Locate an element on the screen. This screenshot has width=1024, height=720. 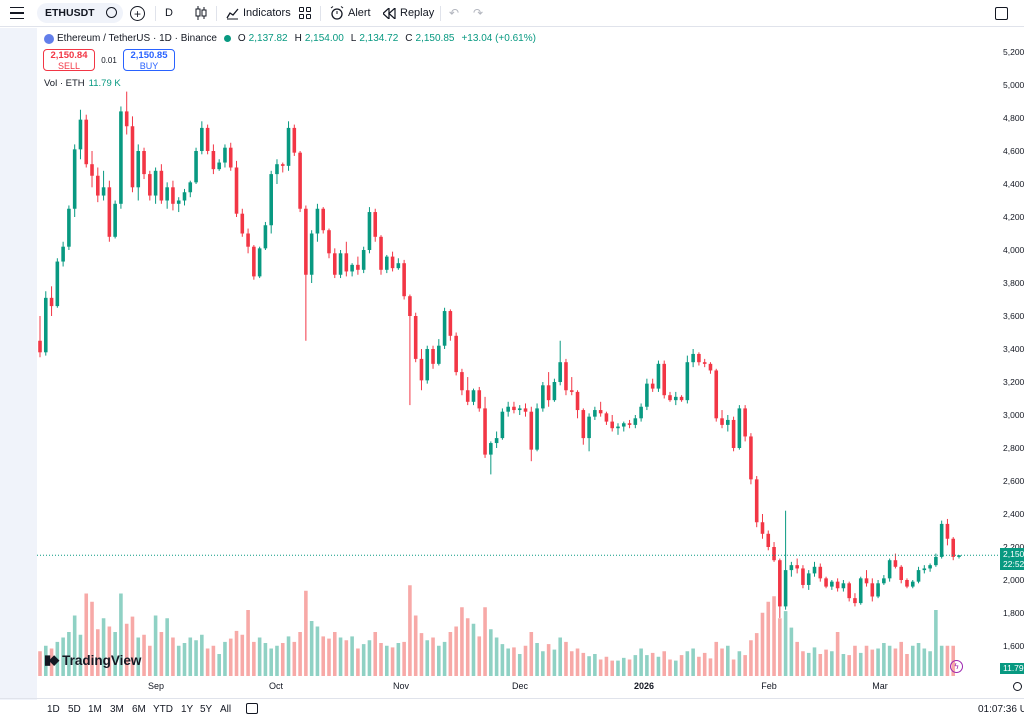
chart-title: Ethereum / TetherUS · 1D · Binance is located at coordinates (137, 38).